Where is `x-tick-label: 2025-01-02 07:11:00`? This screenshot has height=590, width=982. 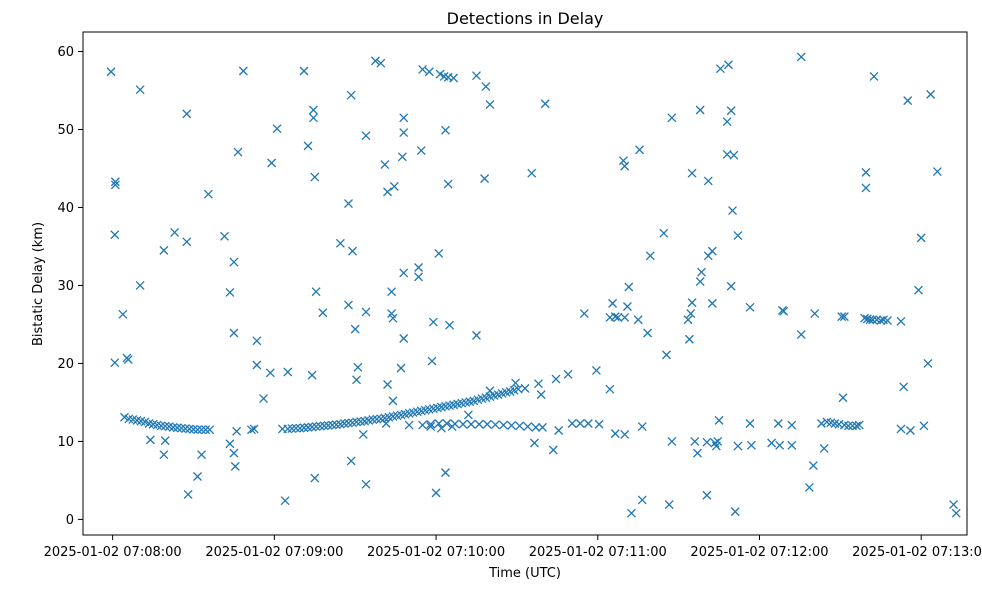 x-tick-label: 2025-01-02 07:11:00 is located at coordinates (598, 552).